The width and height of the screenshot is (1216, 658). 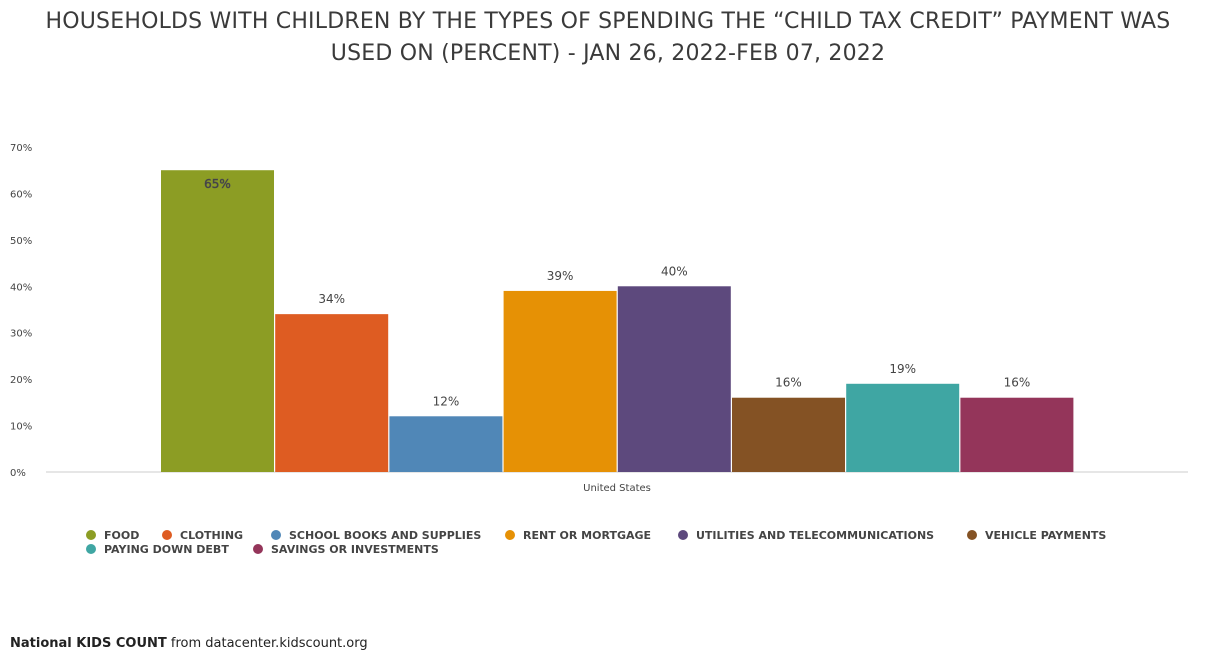 I want to click on data-label: 12%, so click(x=446, y=401).